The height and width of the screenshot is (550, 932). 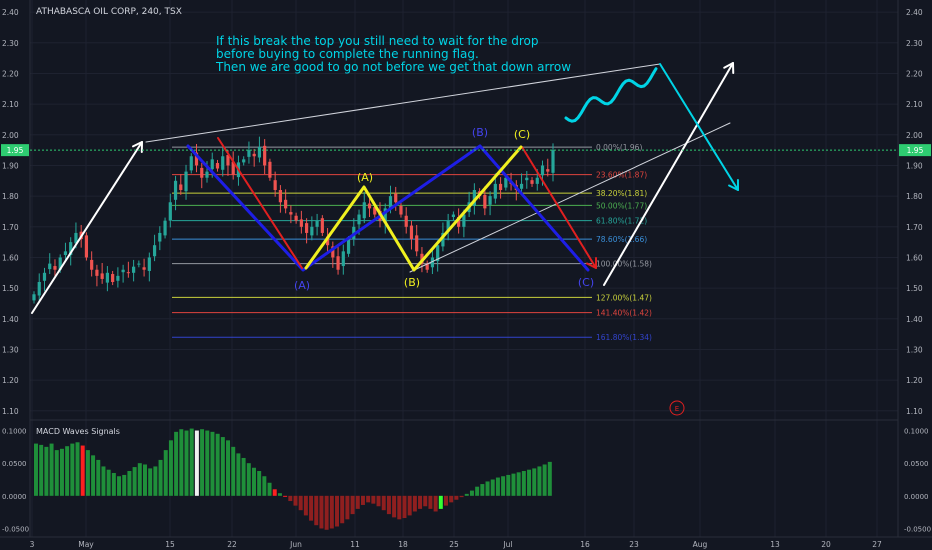 What do you see at coordinates (86, 544) in the screenshot?
I see `x-tick-label: May` at bounding box center [86, 544].